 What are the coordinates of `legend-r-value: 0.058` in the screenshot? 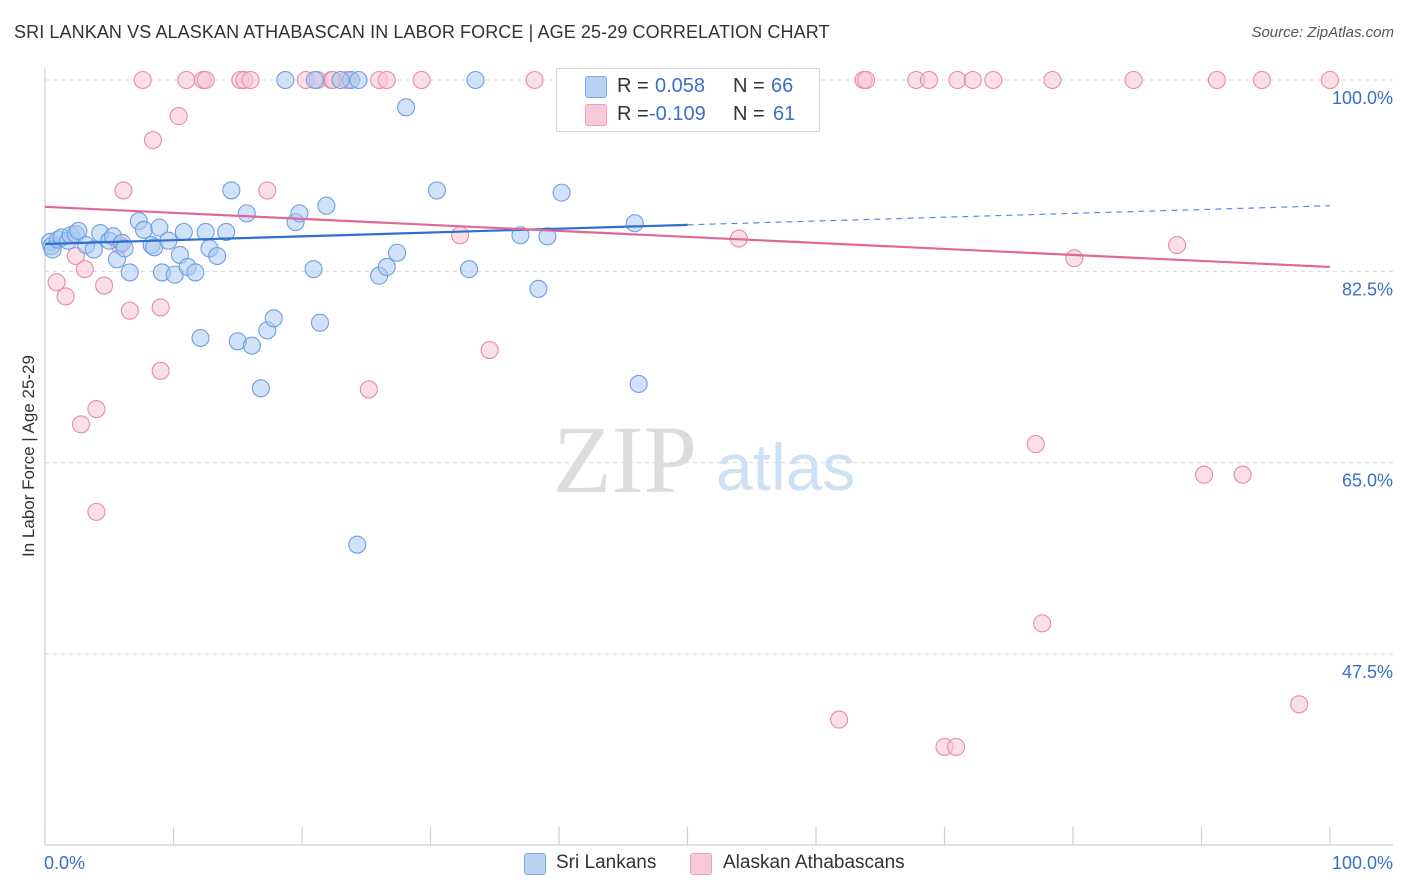 It's located at (680, 86).